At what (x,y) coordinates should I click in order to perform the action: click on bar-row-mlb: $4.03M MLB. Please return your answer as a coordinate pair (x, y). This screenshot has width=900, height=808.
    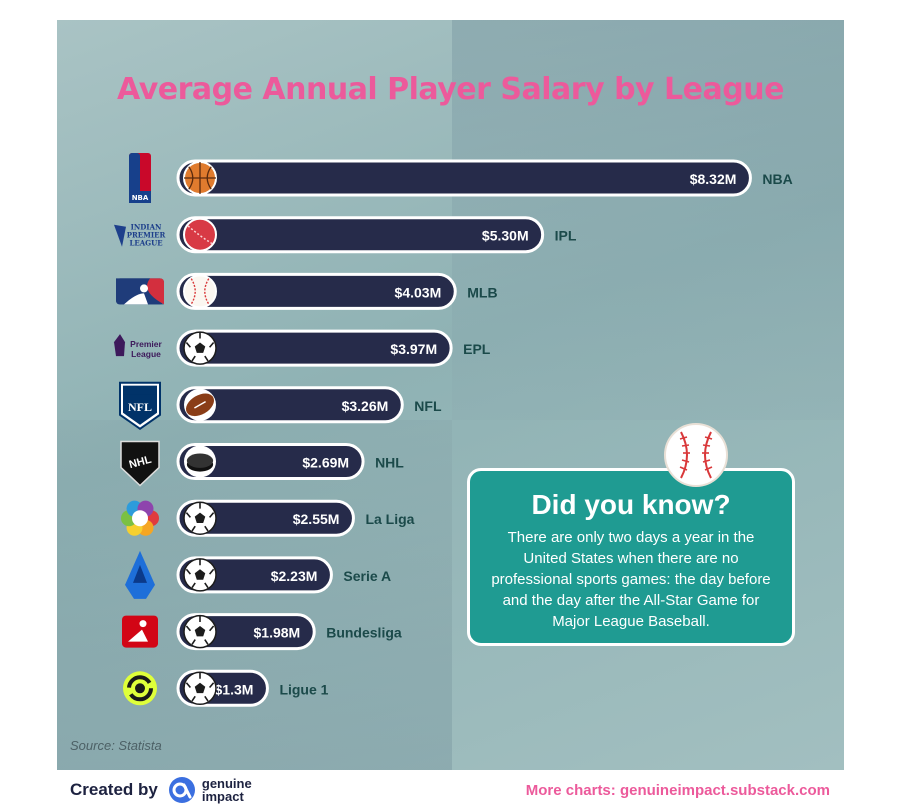
    Looking at the image, I should click on (307, 291).